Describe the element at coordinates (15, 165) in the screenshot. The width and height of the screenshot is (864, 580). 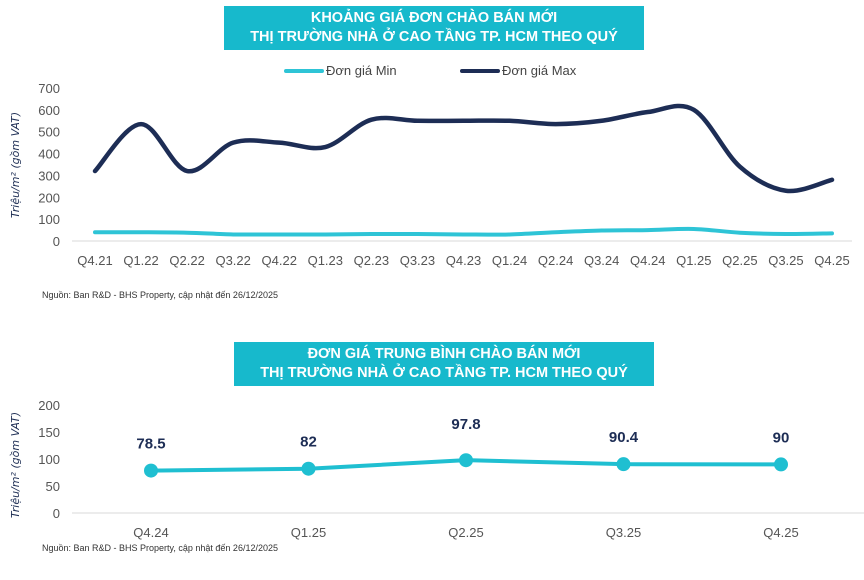
I see `chart1-y-label: Triệu/m² (gồm VAT)` at that location.